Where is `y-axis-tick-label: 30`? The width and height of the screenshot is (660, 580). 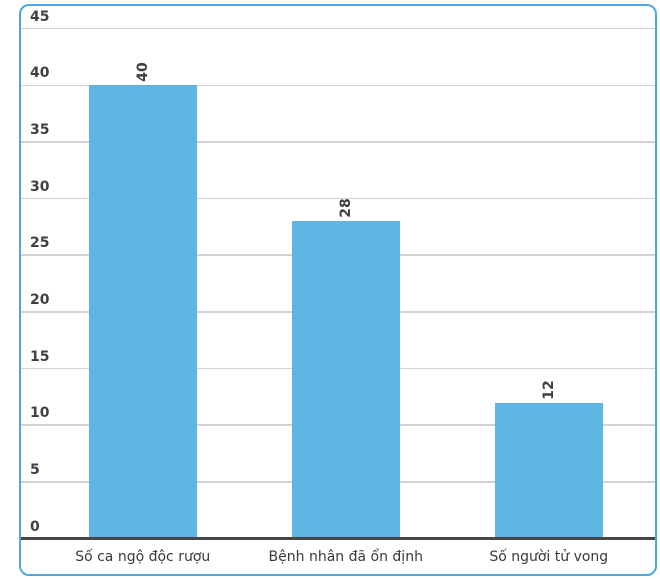 y-axis-tick-label: 30 is located at coordinates (40, 186).